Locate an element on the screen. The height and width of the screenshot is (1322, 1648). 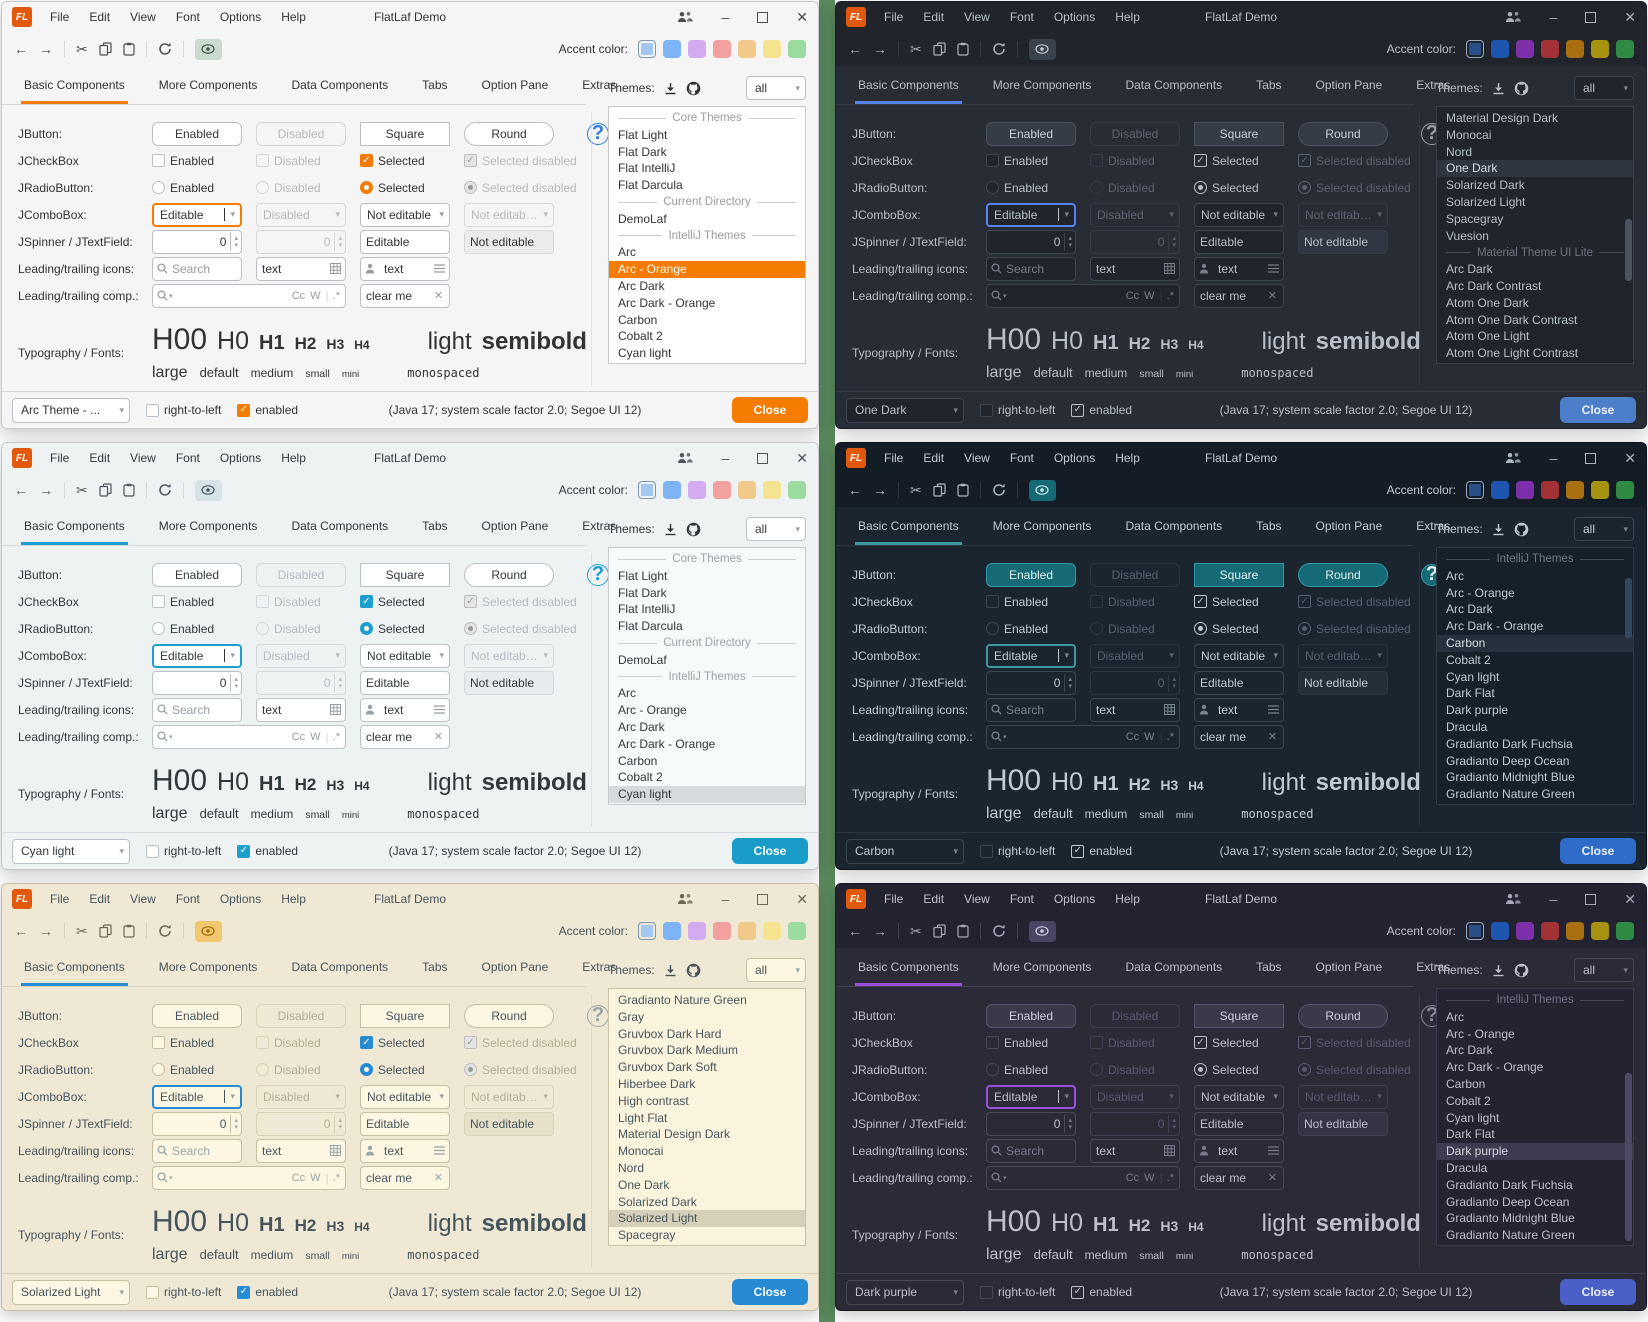
search-dropdown-icon: ▾ is located at coordinates (999, 295).